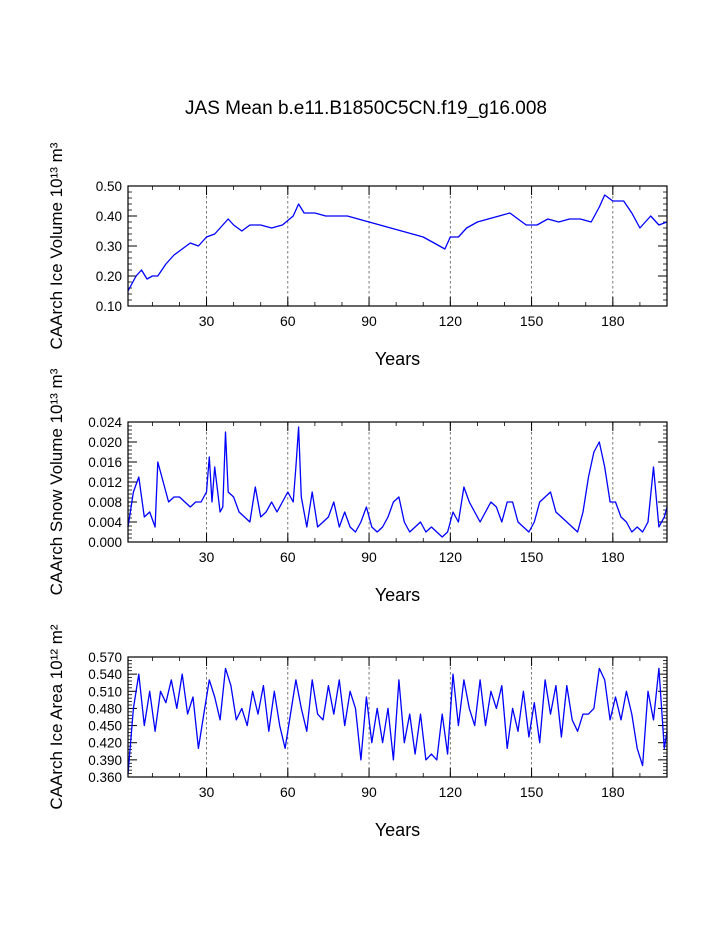 Image resolution: width=723 pixels, height=935 pixels. Describe the element at coordinates (105, 442) in the screenshot. I see `y-tick-label: 0.020` at that location.